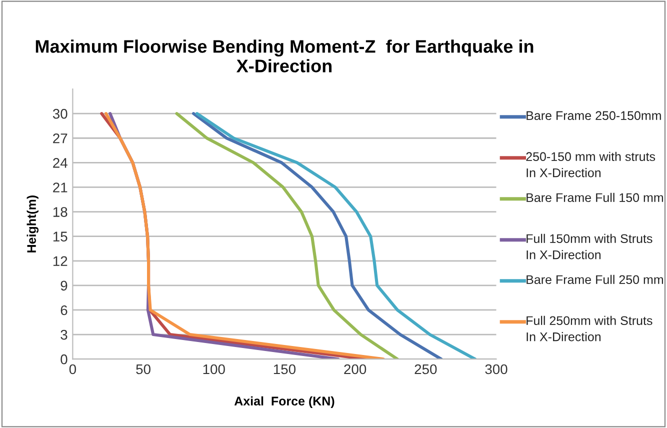  Describe the element at coordinates (64, 335) in the screenshot. I see `y-tick-label: 3` at that location.